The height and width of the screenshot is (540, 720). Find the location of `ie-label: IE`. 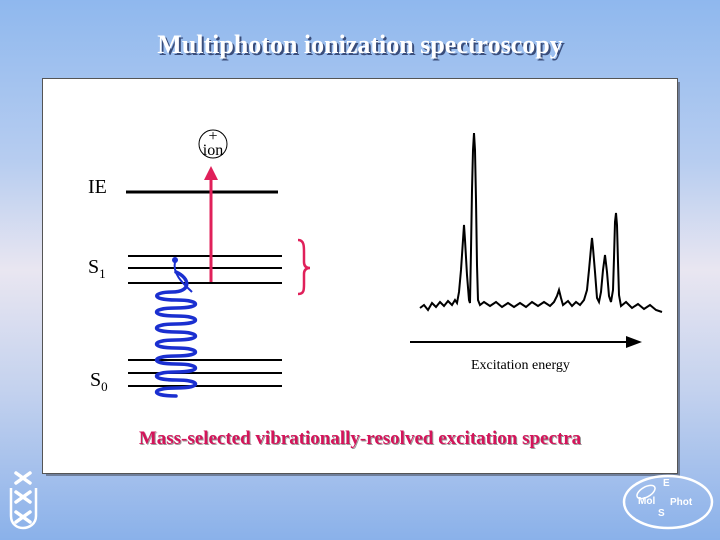

ie-label: IE is located at coordinates (97, 187).